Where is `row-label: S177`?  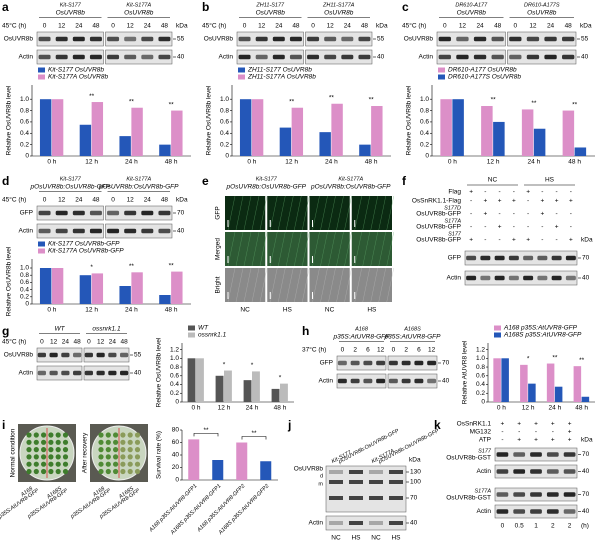 row-label: S177 is located at coordinates (485, 451).